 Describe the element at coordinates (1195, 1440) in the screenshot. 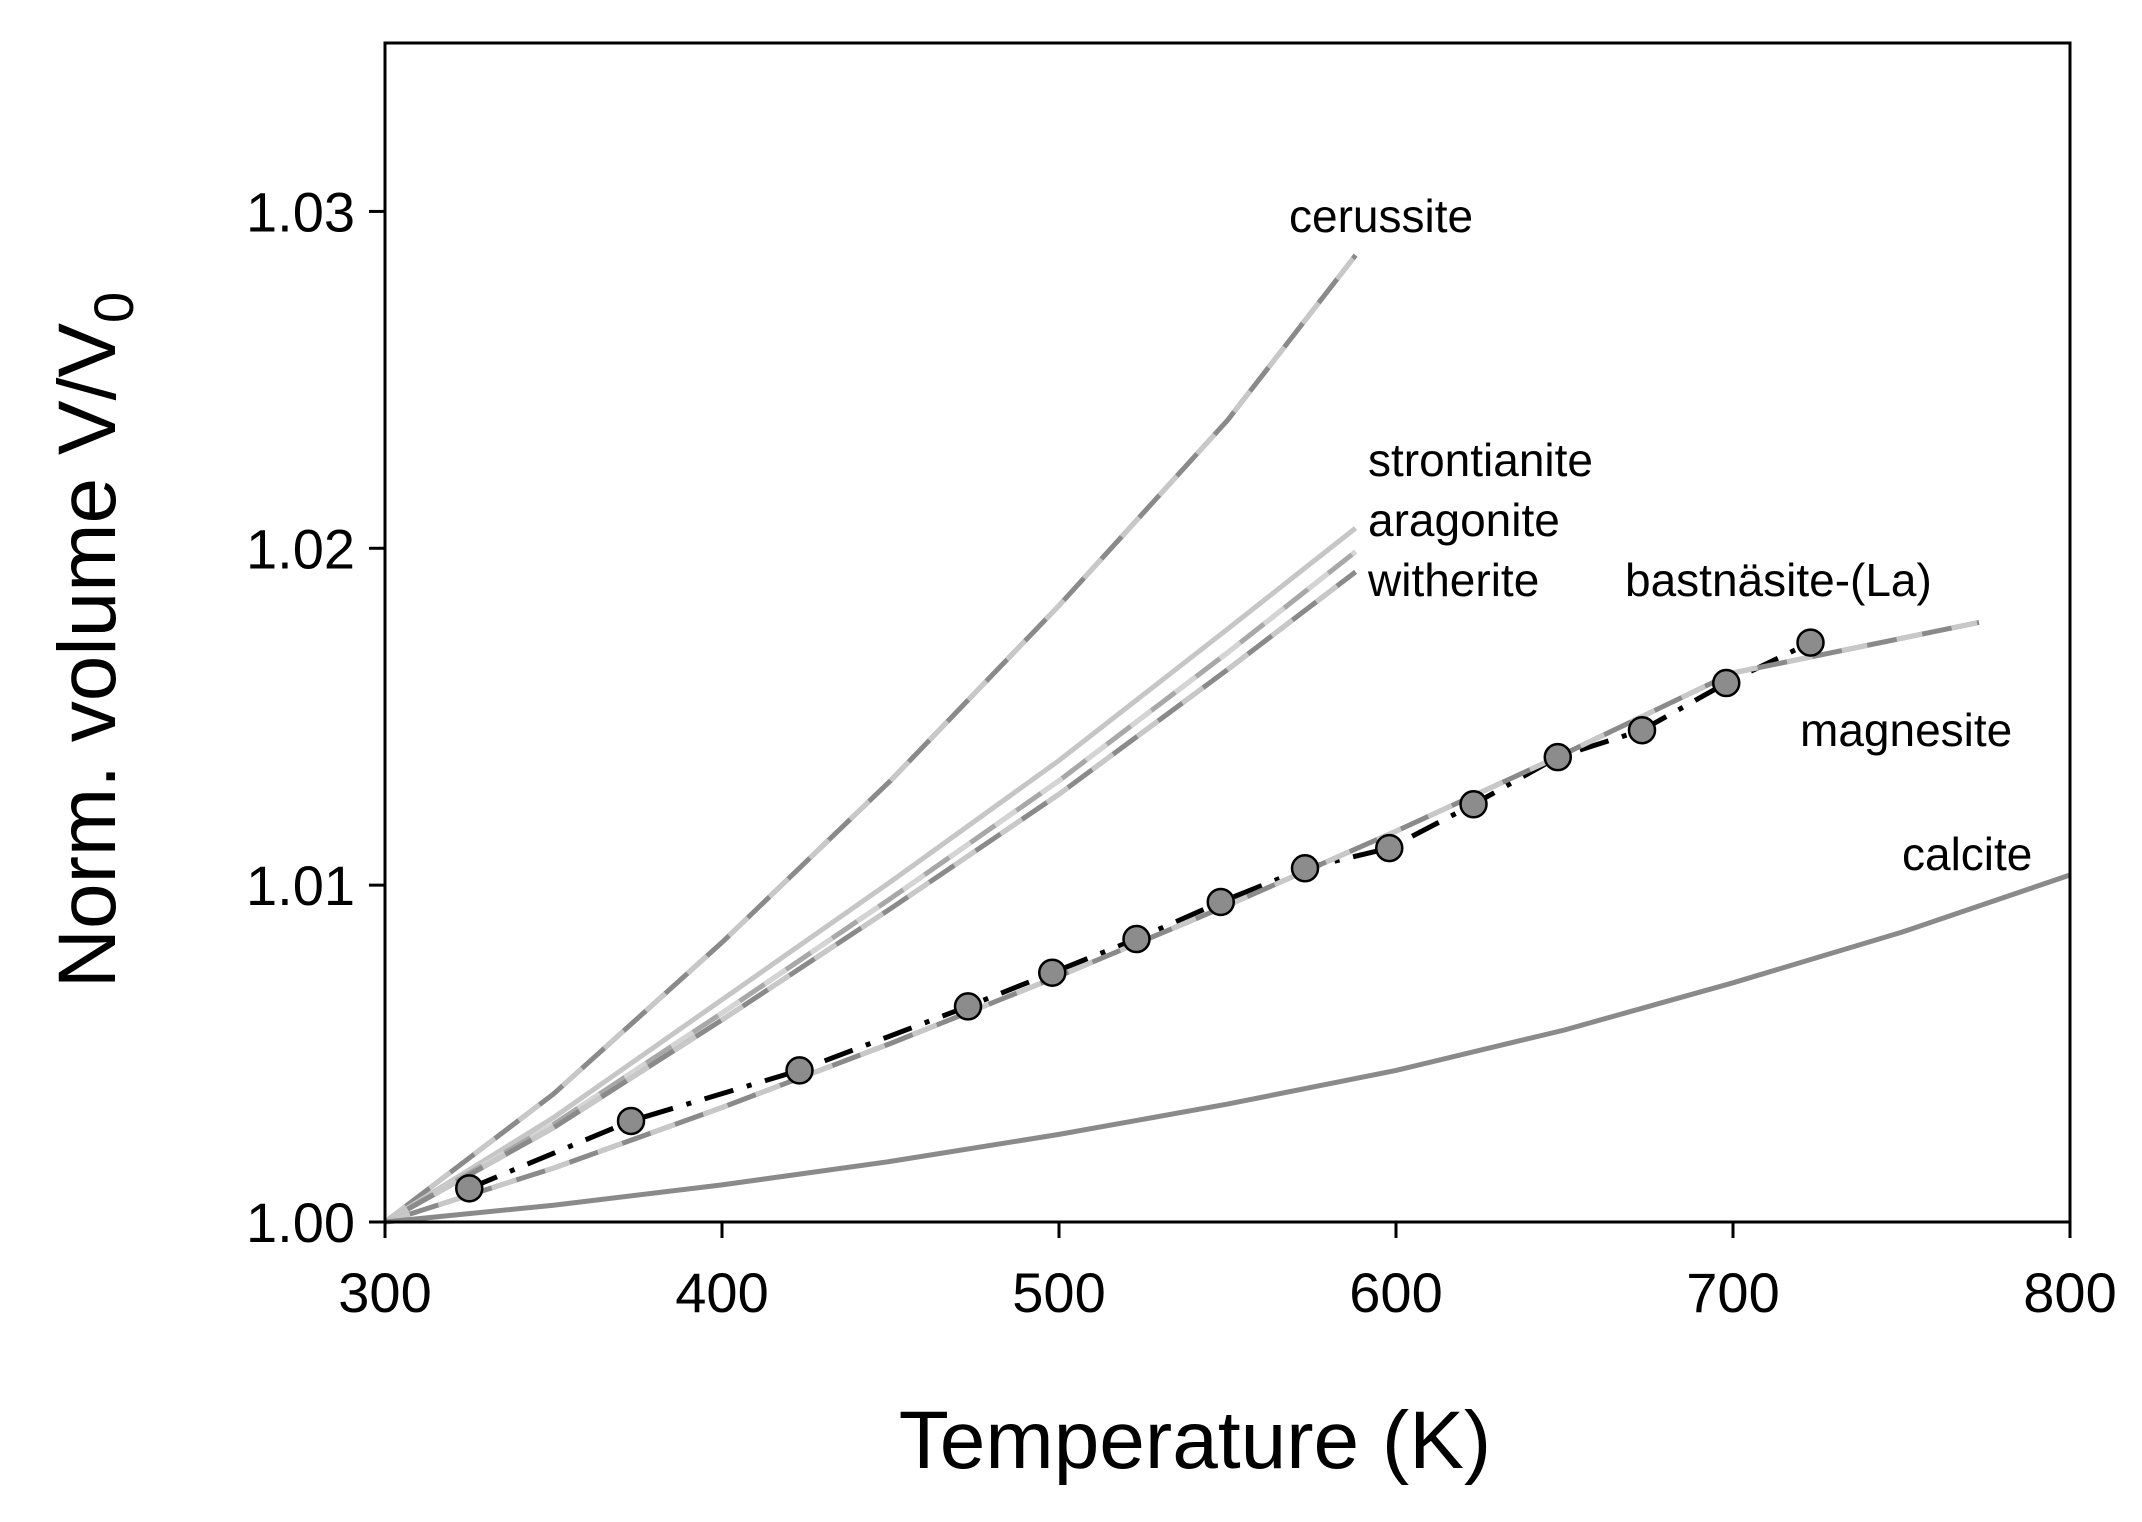

I see `x-axis-title: Temperature (K)` at that location.